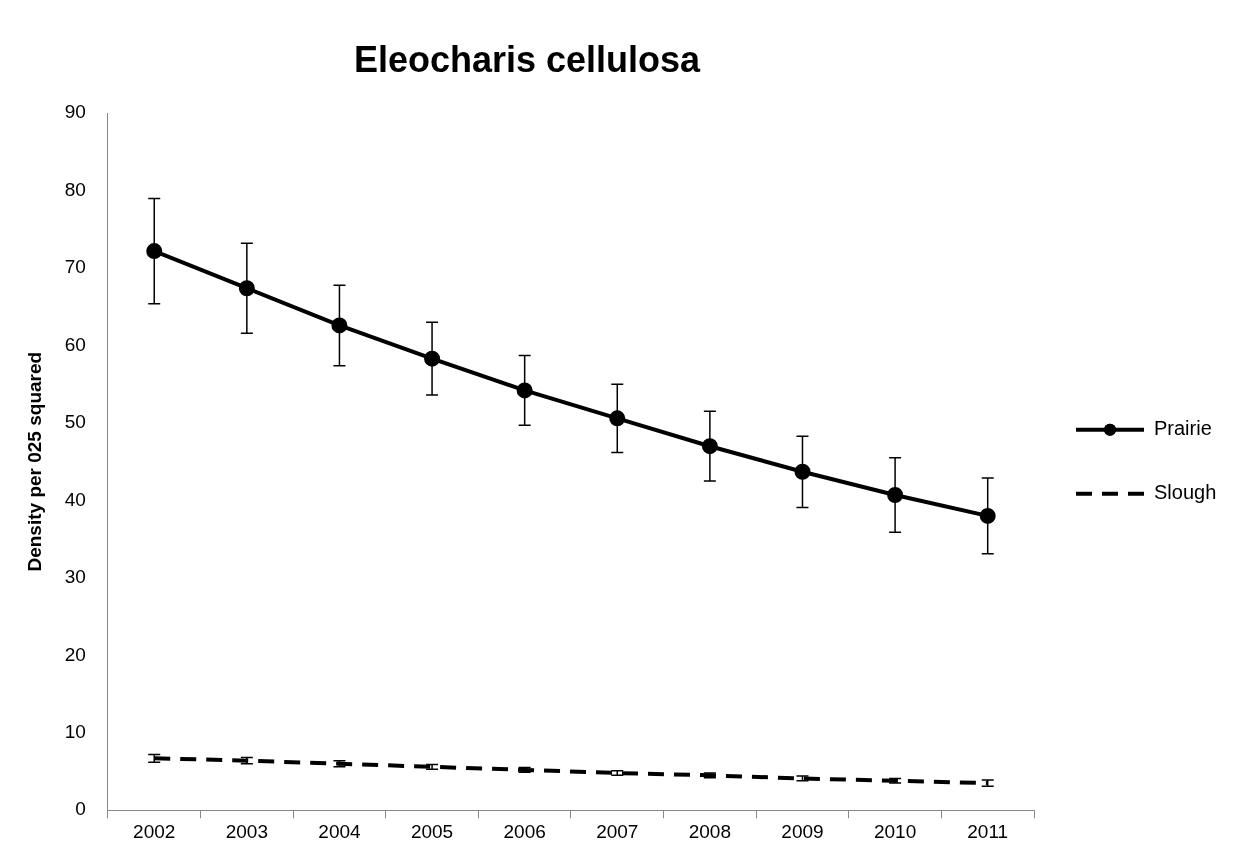 The width and height of the screenshot is (1249, 867). Describe the element at coordinates (75, 112) in the screenshot. I see `y-tick-label: 90` at that location.